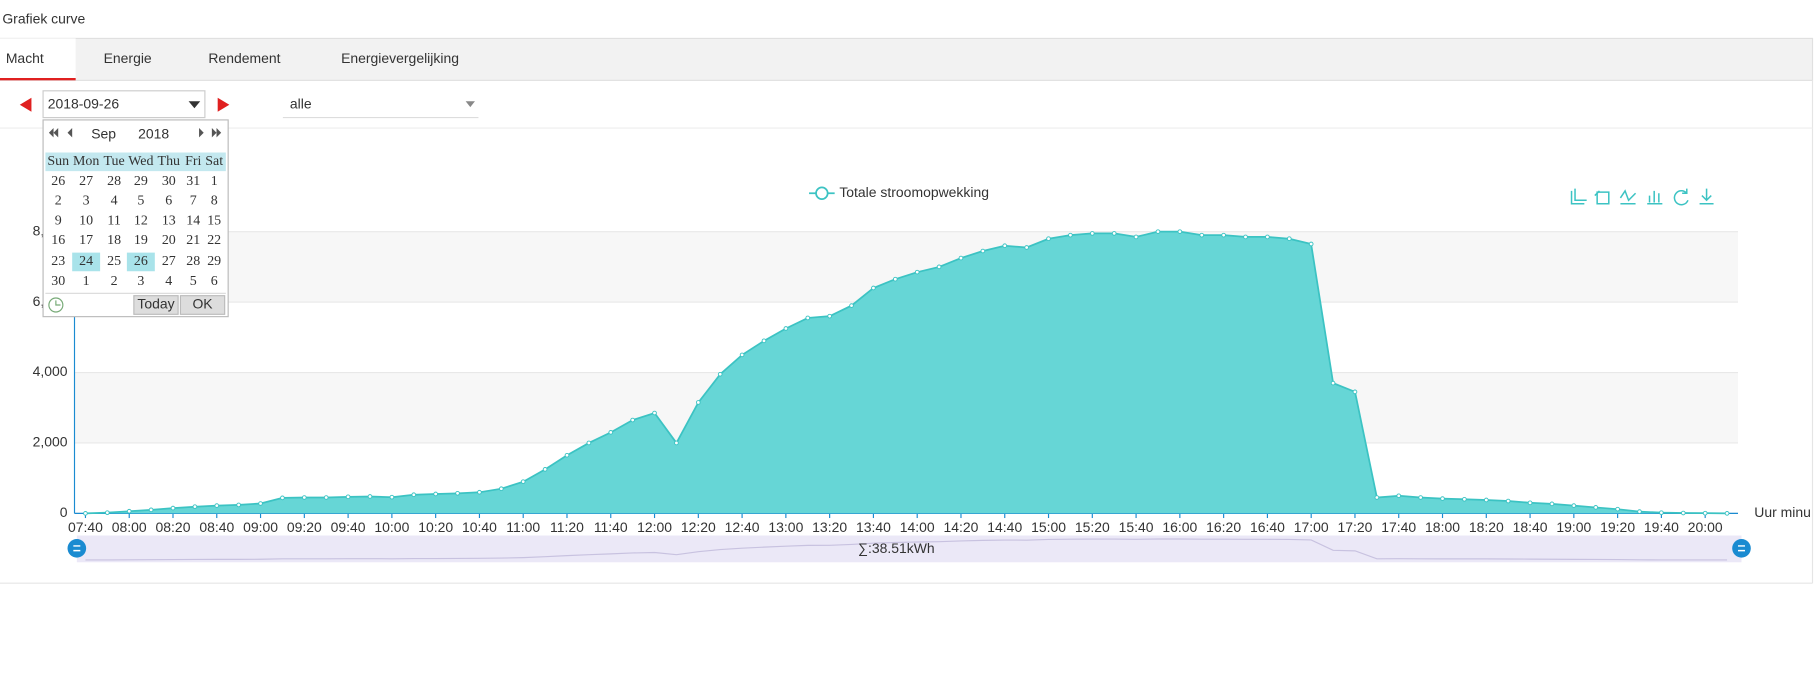  Describe the element at coordinates (84, 103) in the screenshot. I see `date-value: 2018-09-26` at that location.